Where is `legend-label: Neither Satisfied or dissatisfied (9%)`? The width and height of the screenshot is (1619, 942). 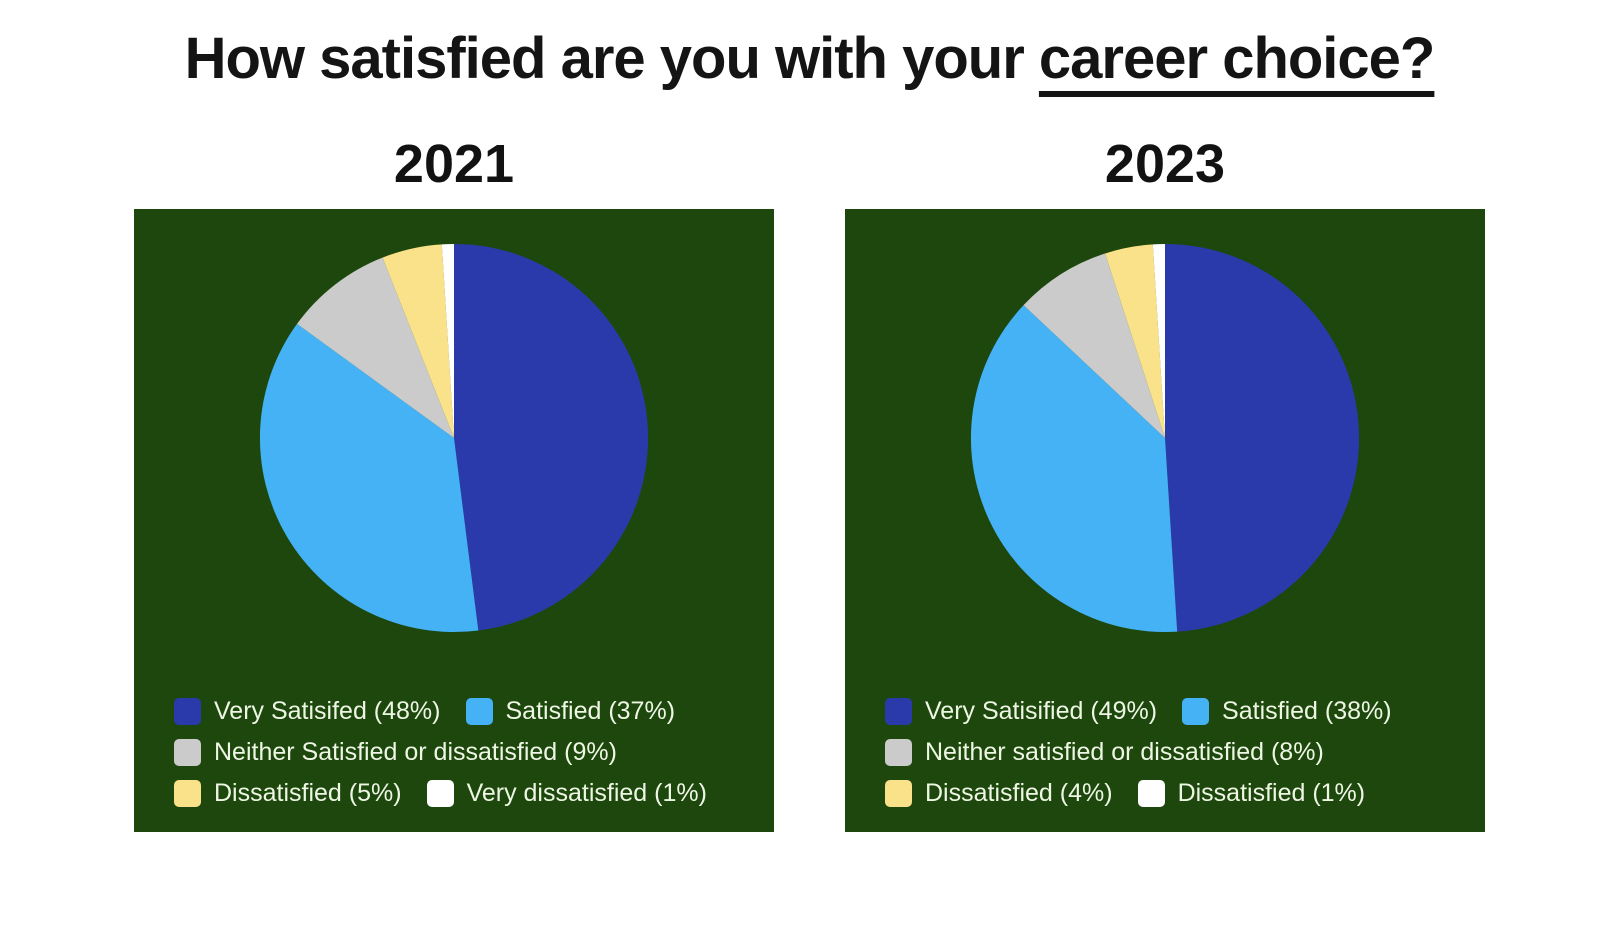
legend-label: Neither Satisfied or dissatisfied (9%) is located at coordinates (415, 751).